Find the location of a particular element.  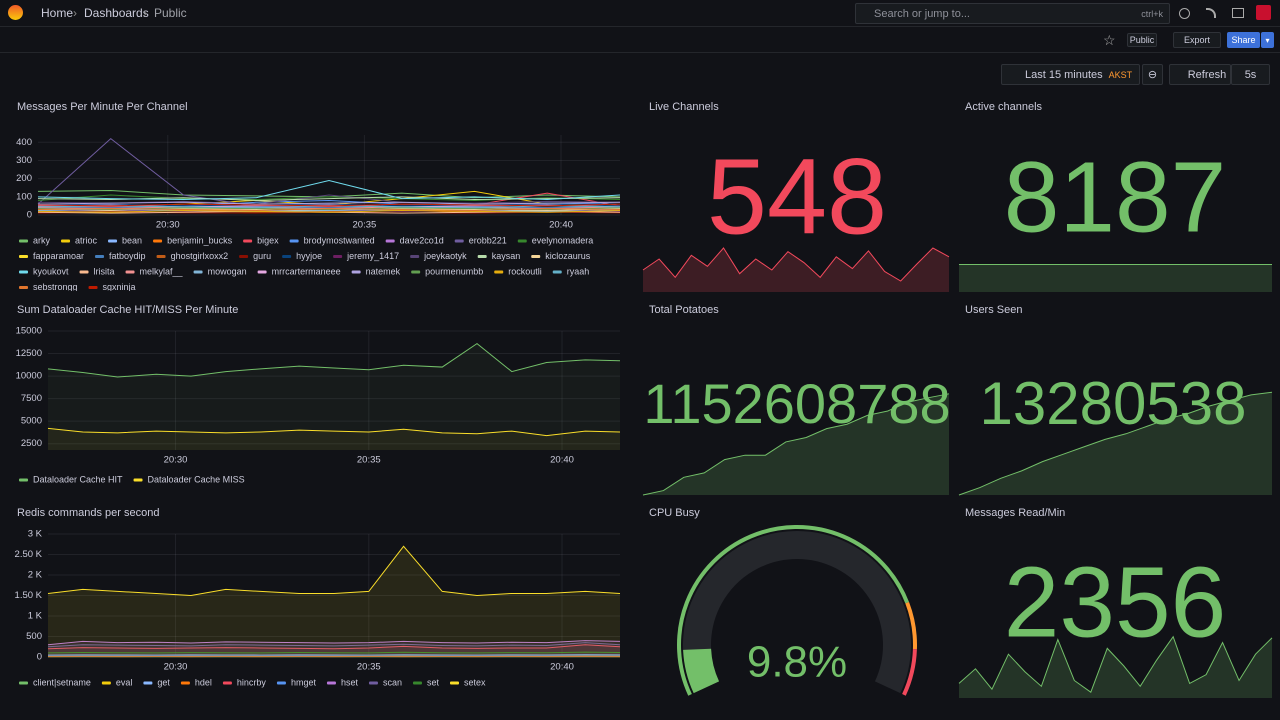

legend-item: Dataloader Cache HIT is located at coordinates (71, 479).